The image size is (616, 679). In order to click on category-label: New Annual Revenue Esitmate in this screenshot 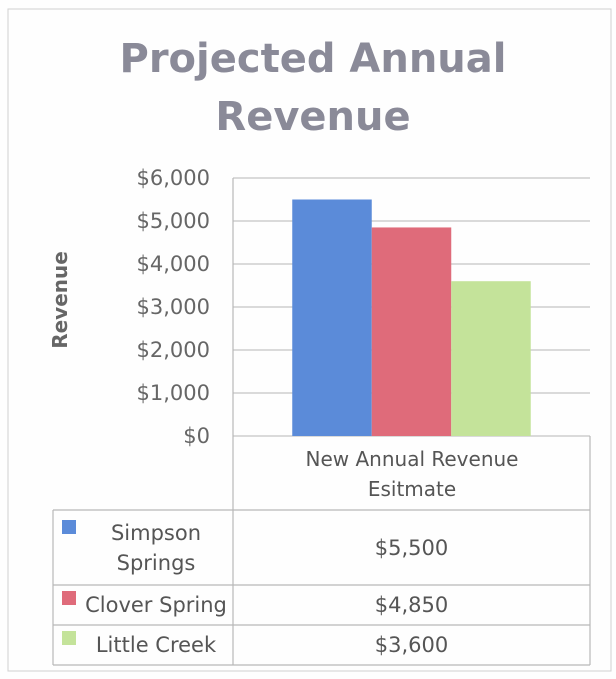, I will do `click(412, 474)`.